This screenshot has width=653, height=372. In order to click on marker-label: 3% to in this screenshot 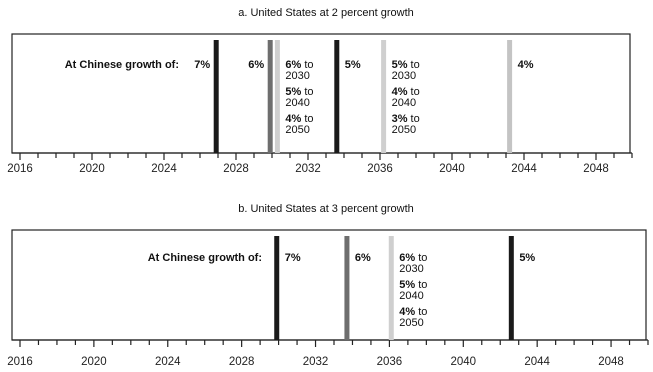, I will do `click(406, 119)`.